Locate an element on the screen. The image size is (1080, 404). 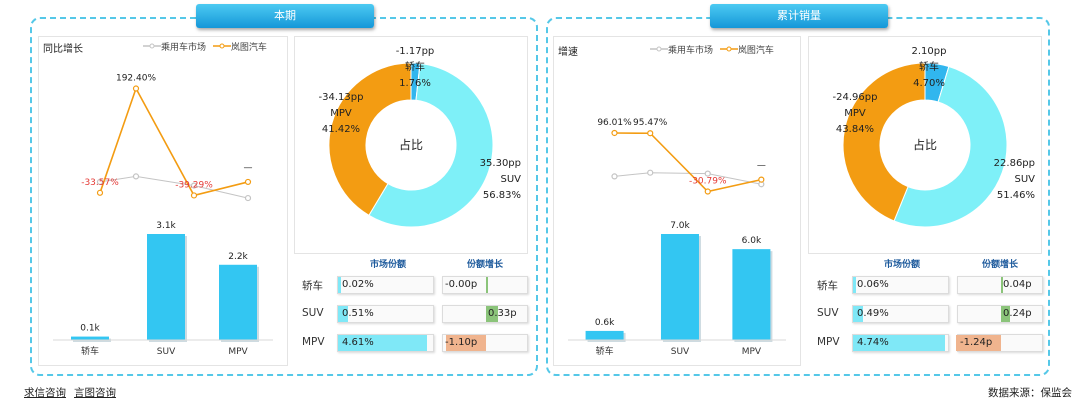
share-value: 0.49% is located at coordinates (873, 313).